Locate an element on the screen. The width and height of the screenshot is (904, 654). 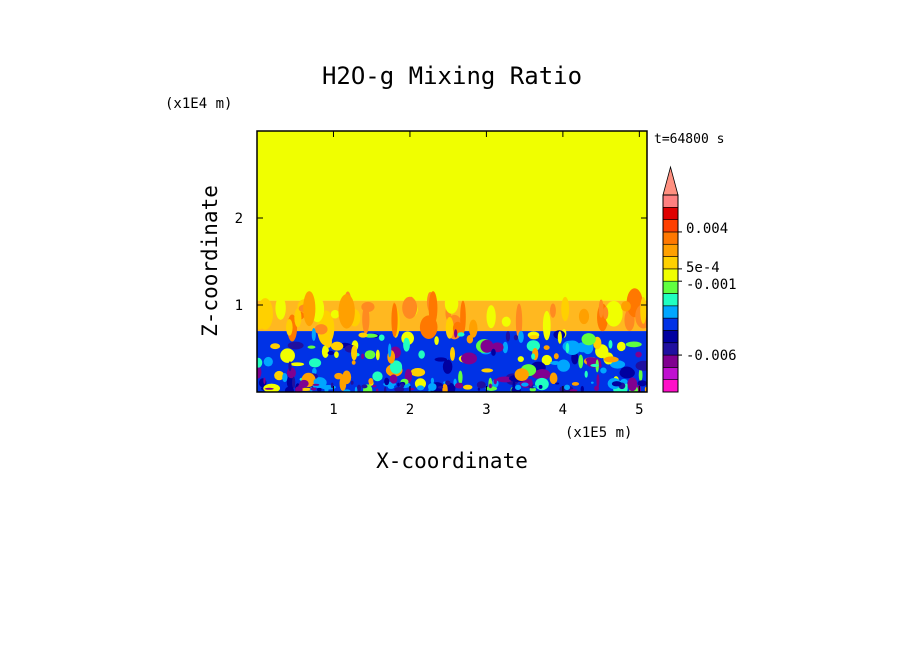
x-tick-label: 1 is located at coordinates (333, 410).